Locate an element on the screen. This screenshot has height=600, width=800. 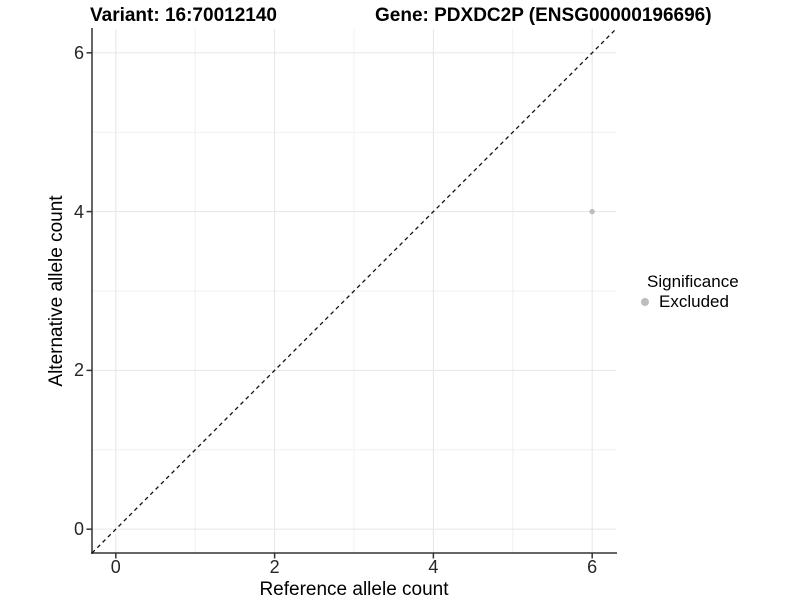
legend: Significance Excluded is located at coordinates (688, 291).